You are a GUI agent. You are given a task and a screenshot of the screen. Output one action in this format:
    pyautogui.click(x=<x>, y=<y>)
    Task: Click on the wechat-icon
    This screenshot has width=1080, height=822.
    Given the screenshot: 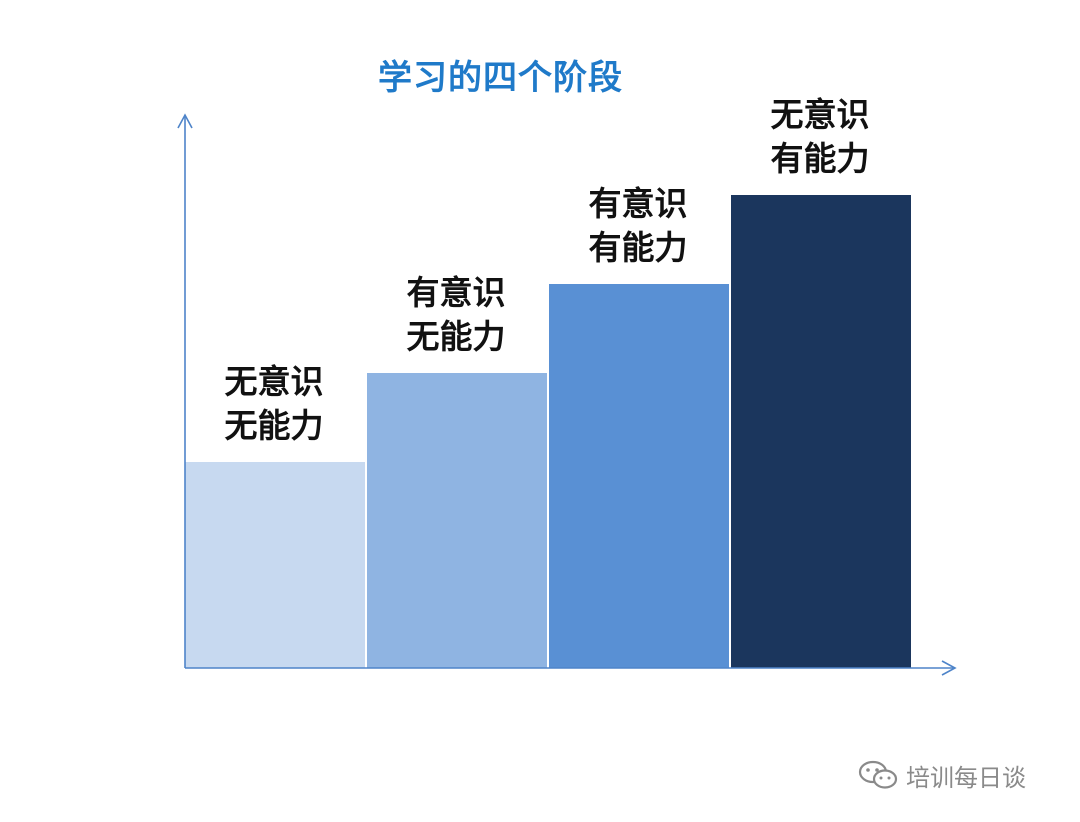 What is the action you would take?
    pyautogui.click(x=879, y=775)
    